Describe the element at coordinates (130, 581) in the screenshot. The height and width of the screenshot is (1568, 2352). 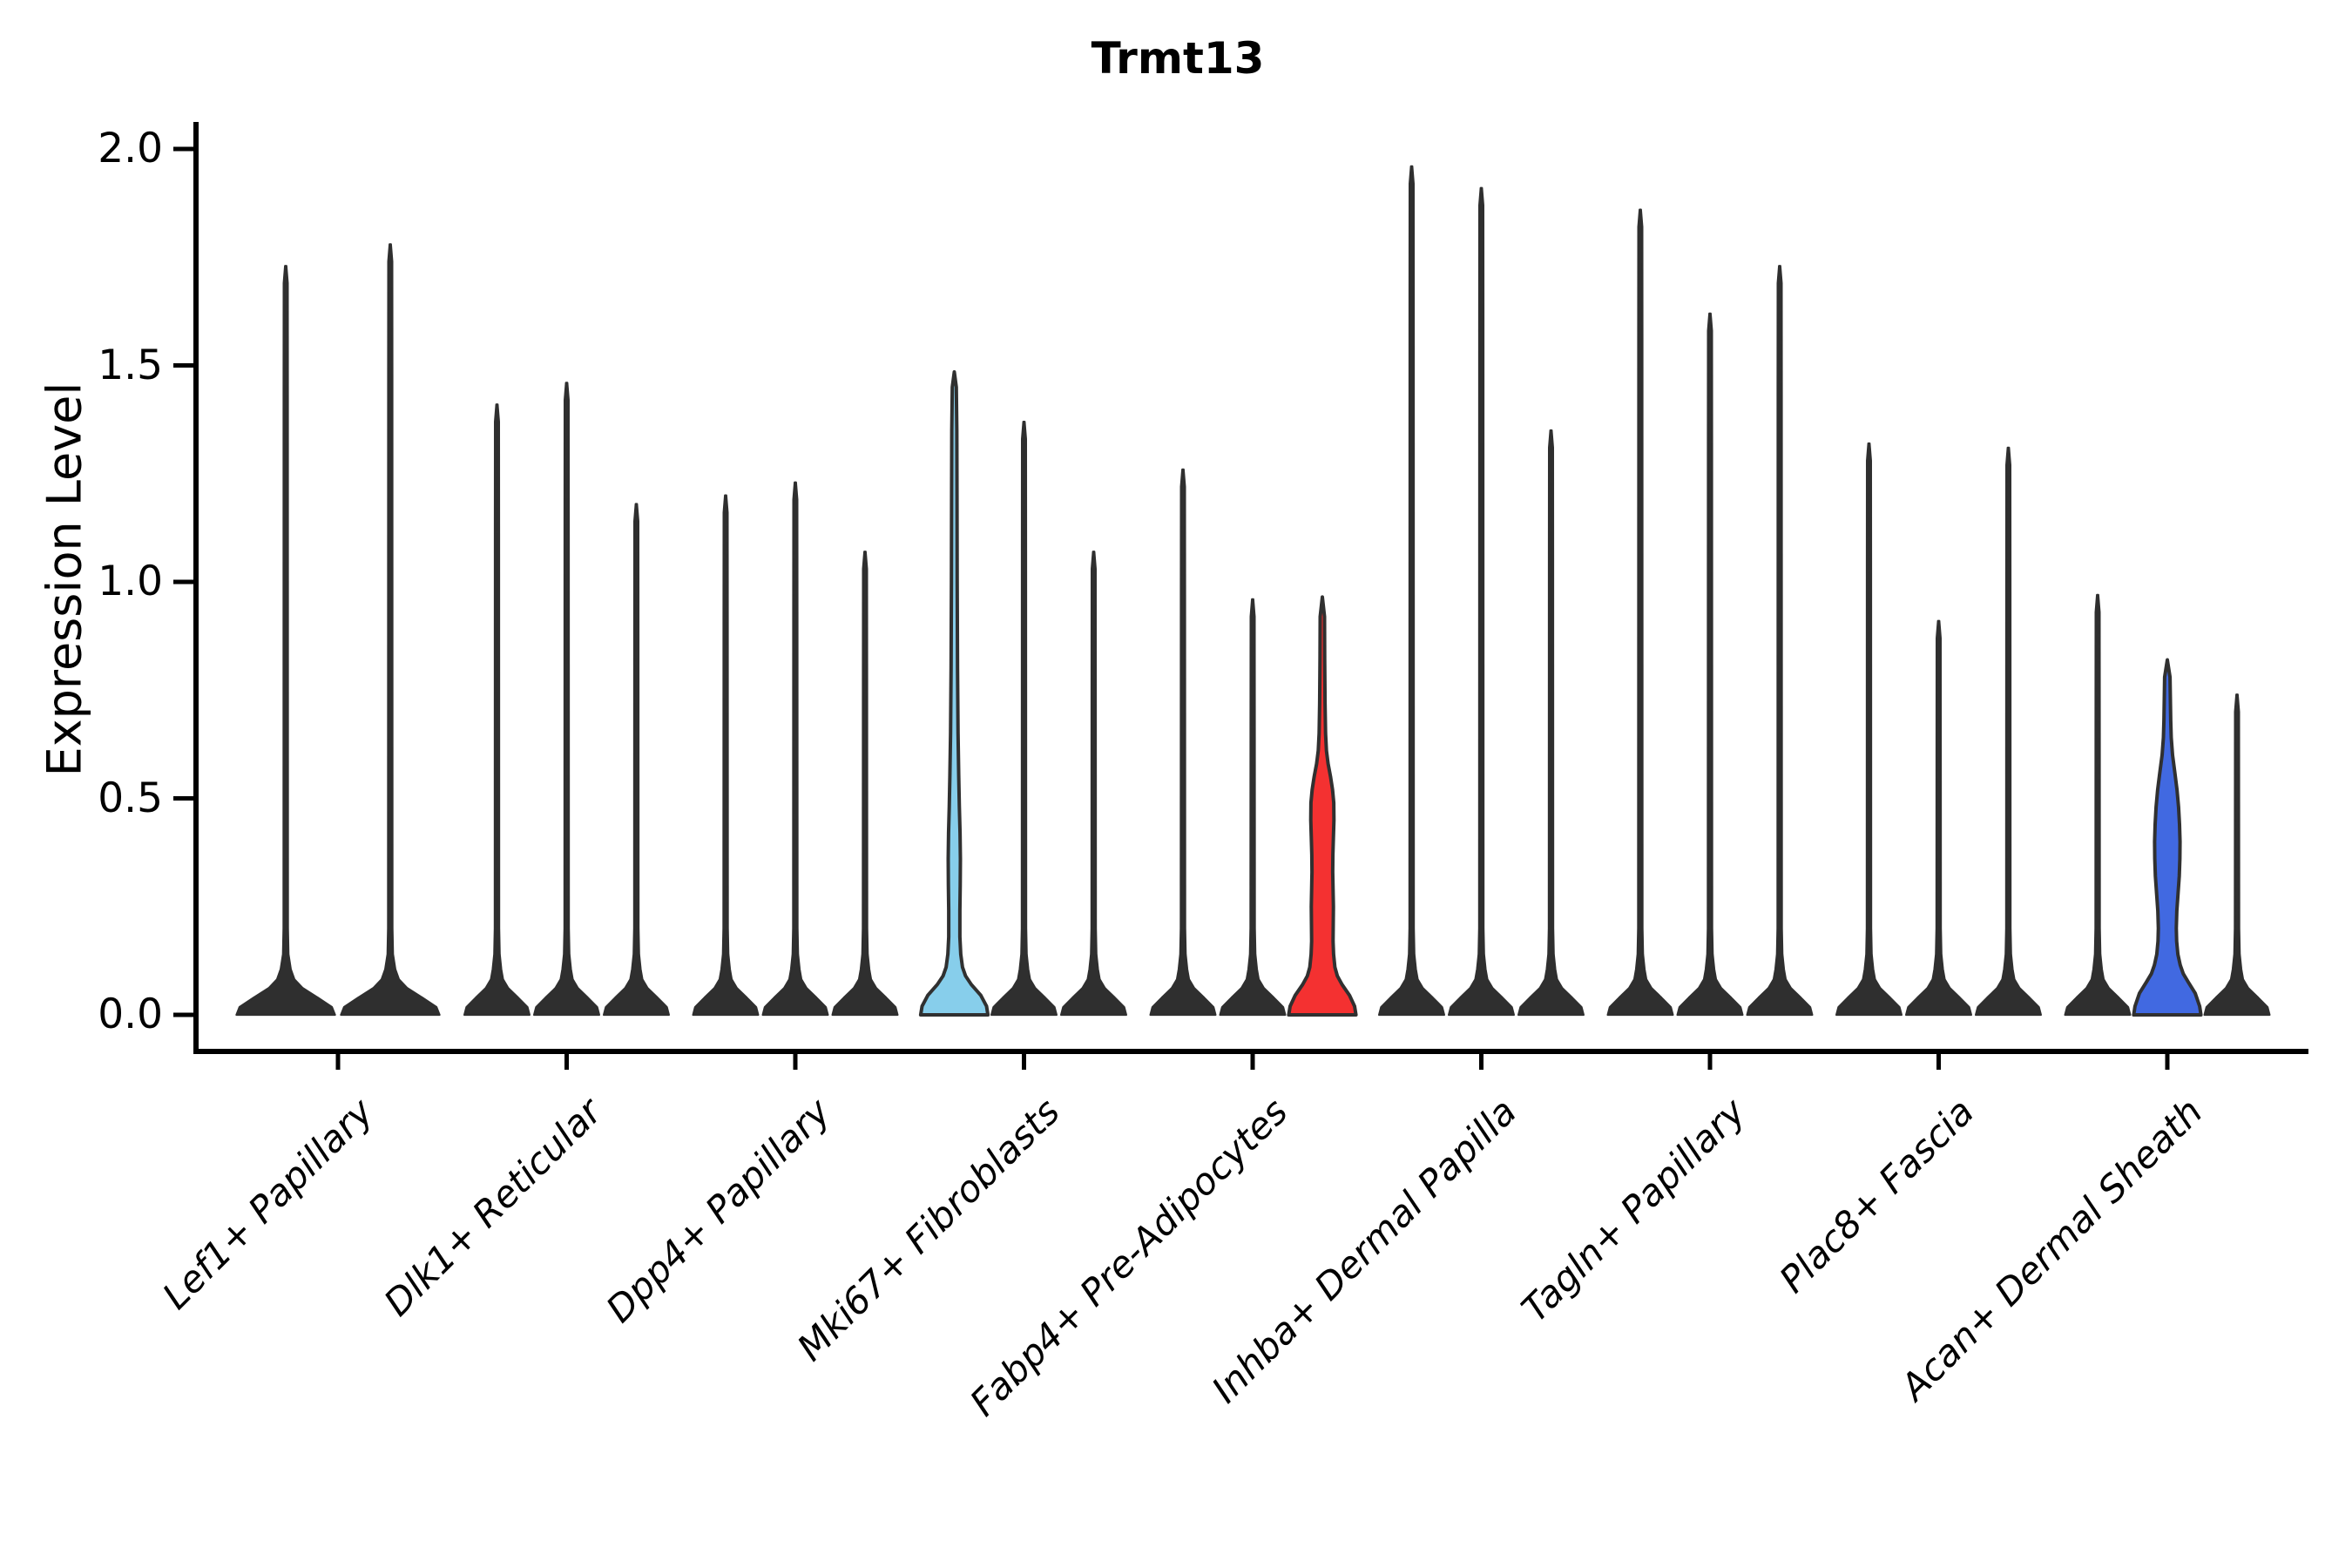
I see `y-tick-label-1.0: 1.0` at that location.